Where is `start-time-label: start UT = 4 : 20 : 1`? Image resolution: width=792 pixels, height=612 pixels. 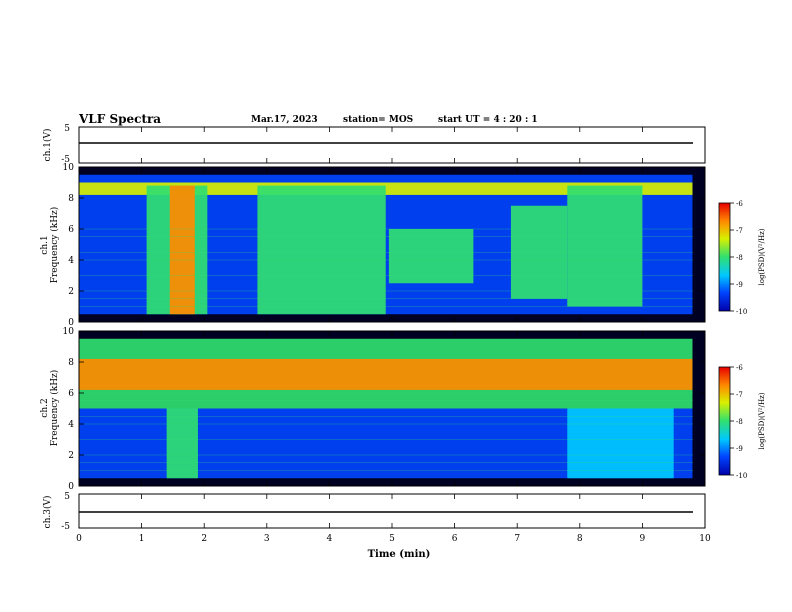
start-time-label: start UT = 4 : 20 : 1 is located at coordinates (488, 120).